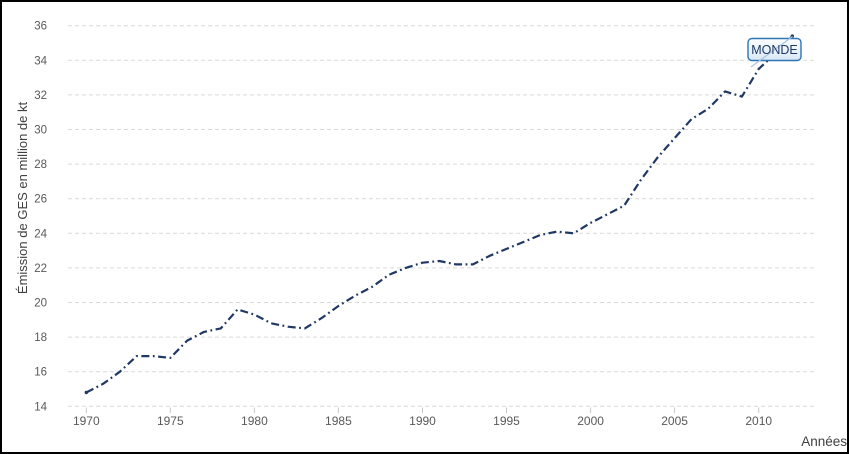 This screenshot has height=454, width=849. What do you see at coordinates (86, 392) in the screenshot?
I see `data-point-marker` at bounding box center [86, 392].